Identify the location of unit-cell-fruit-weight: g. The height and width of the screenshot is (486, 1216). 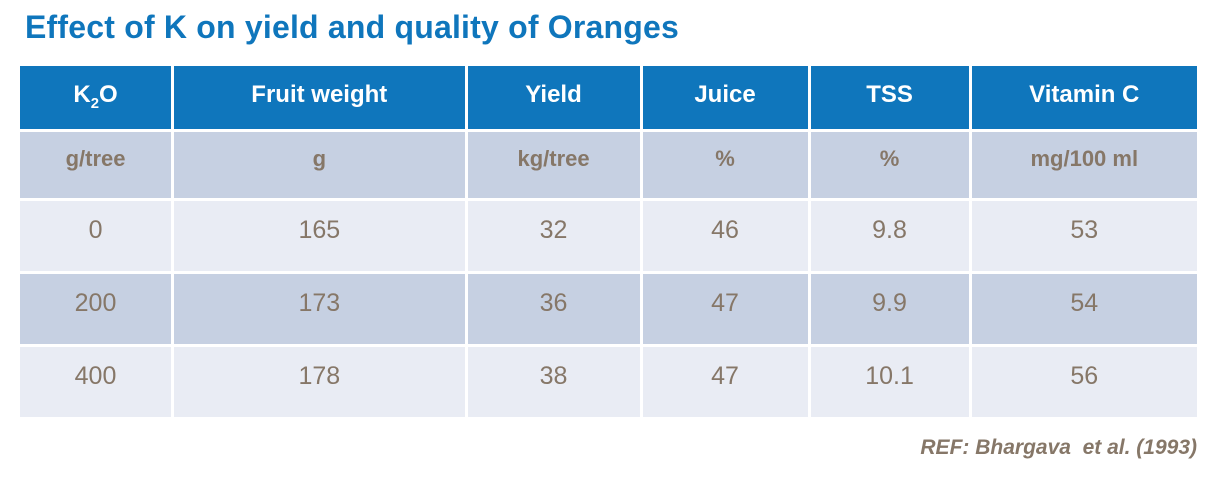
(319, 165).